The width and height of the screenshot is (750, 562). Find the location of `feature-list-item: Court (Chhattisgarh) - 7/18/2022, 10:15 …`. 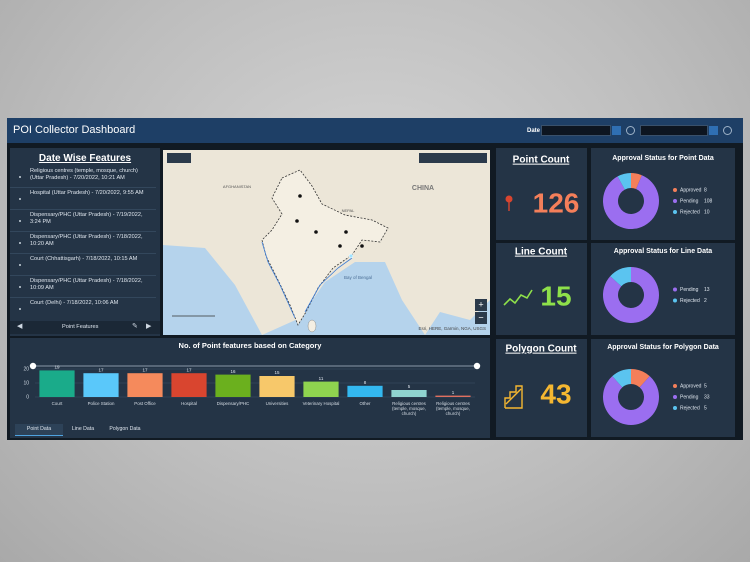

feature-list-item: Court (Chhattisgarh) - 7/18/2022, 10:15 … is located at coordinates (83, 265).